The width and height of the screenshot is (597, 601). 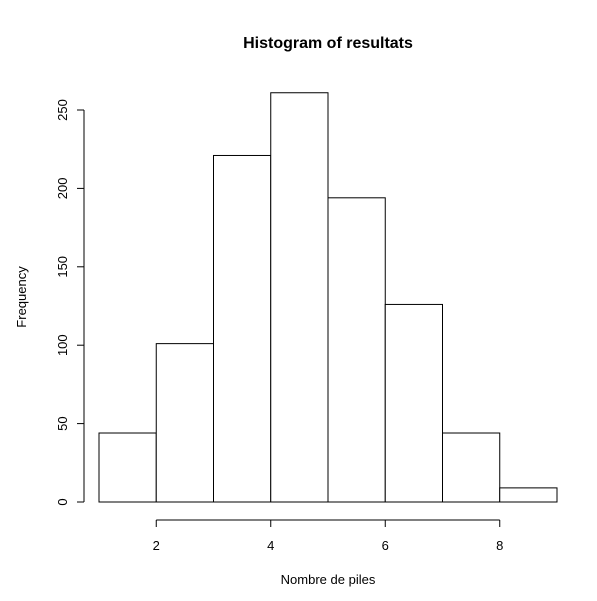 What do you see at coordinates (62, 345) in the screenshot?
I see `y-tick-label: 100` at bounding box center [62, 345].